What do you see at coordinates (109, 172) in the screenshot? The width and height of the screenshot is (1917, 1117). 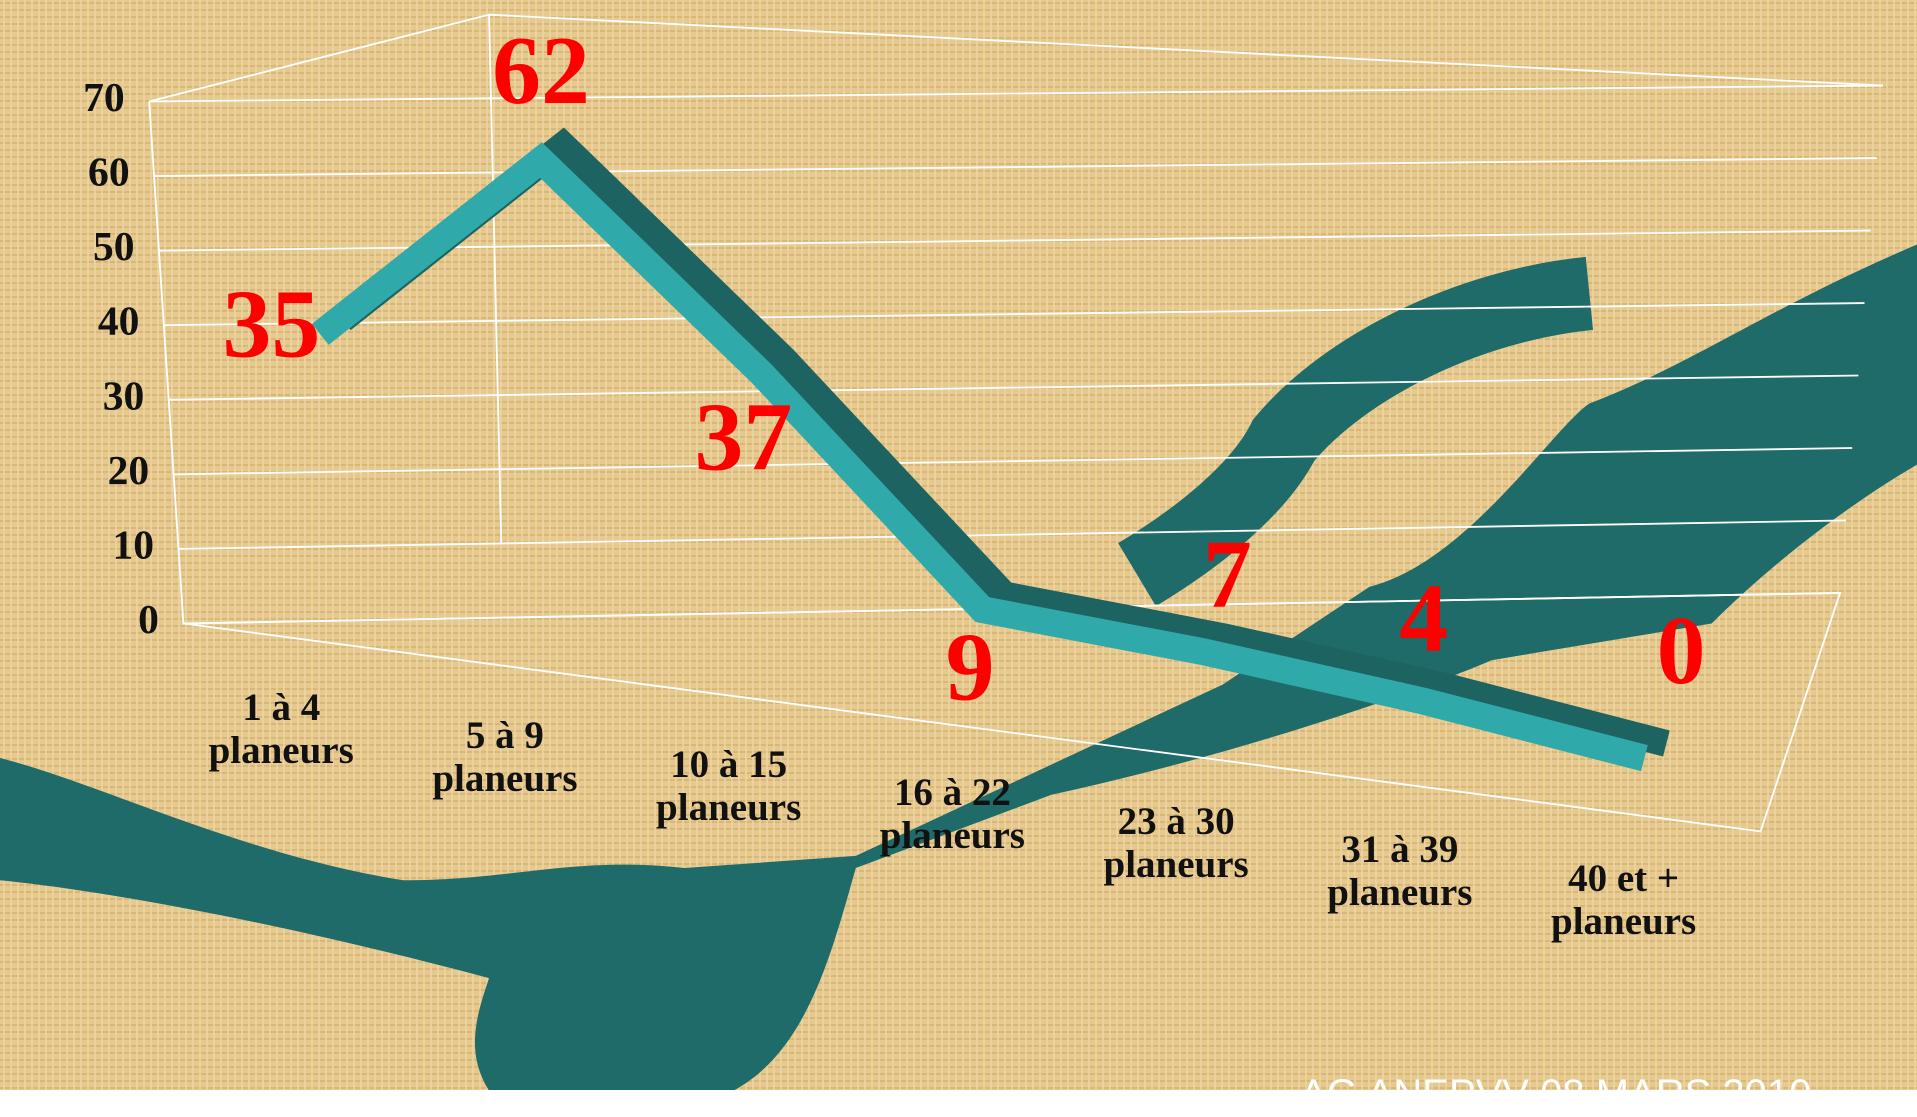 I see `y-tick-label: 60` at bounding box center [109, 172].